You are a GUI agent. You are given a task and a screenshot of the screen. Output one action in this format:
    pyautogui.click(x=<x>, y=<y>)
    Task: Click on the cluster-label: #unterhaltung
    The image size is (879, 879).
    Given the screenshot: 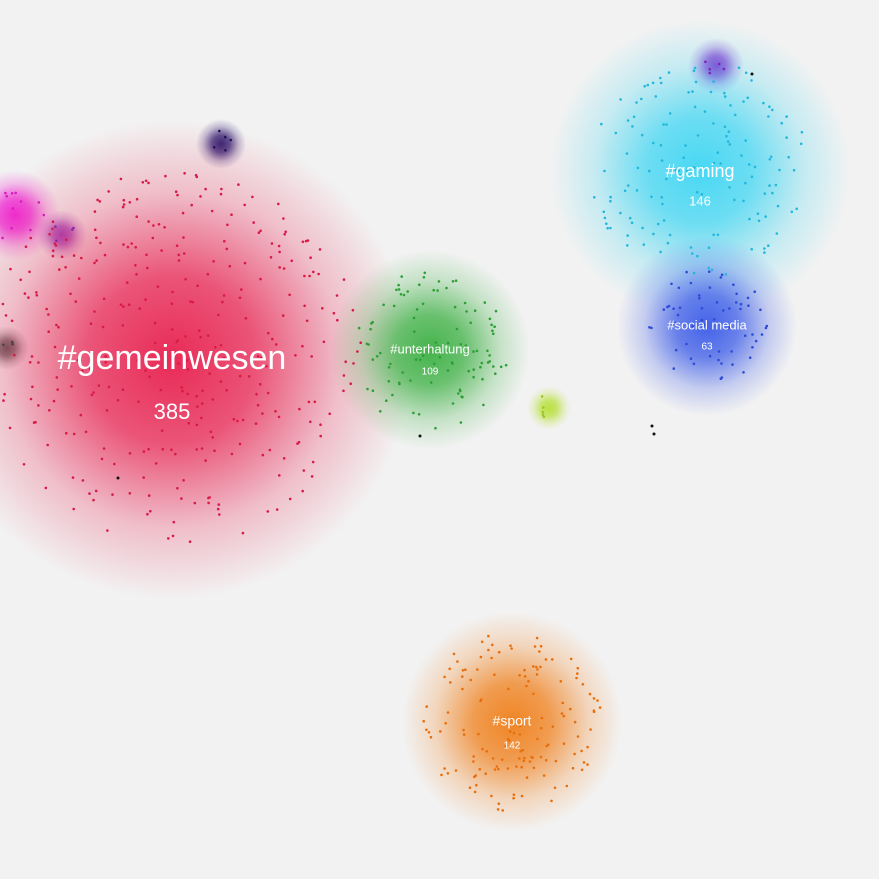 What is the action you would take?
    pyautogui.click(x=430, y=348)
    